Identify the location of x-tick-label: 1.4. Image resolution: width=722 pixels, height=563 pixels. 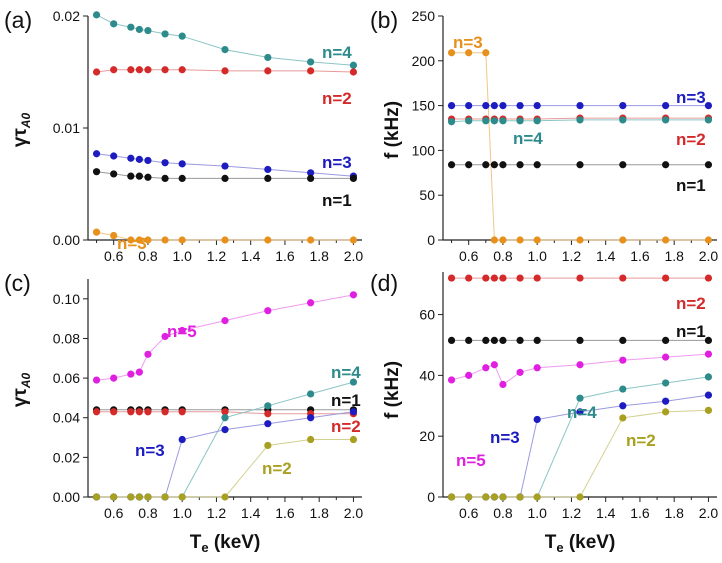
(606, 256).